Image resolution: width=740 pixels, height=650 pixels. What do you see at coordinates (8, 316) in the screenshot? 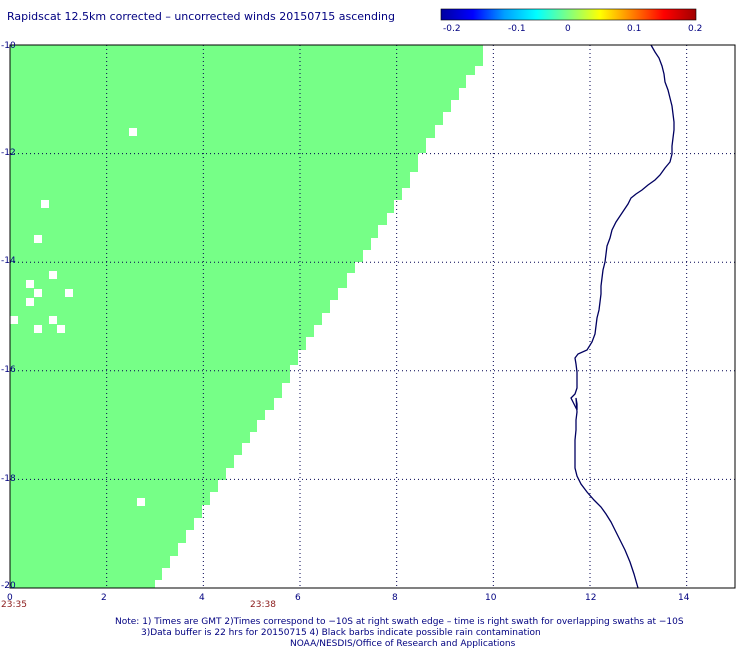
I see `y-axis-labels: -10 -12 -14 -16 -18 -20` at bounding box center [8, 316].